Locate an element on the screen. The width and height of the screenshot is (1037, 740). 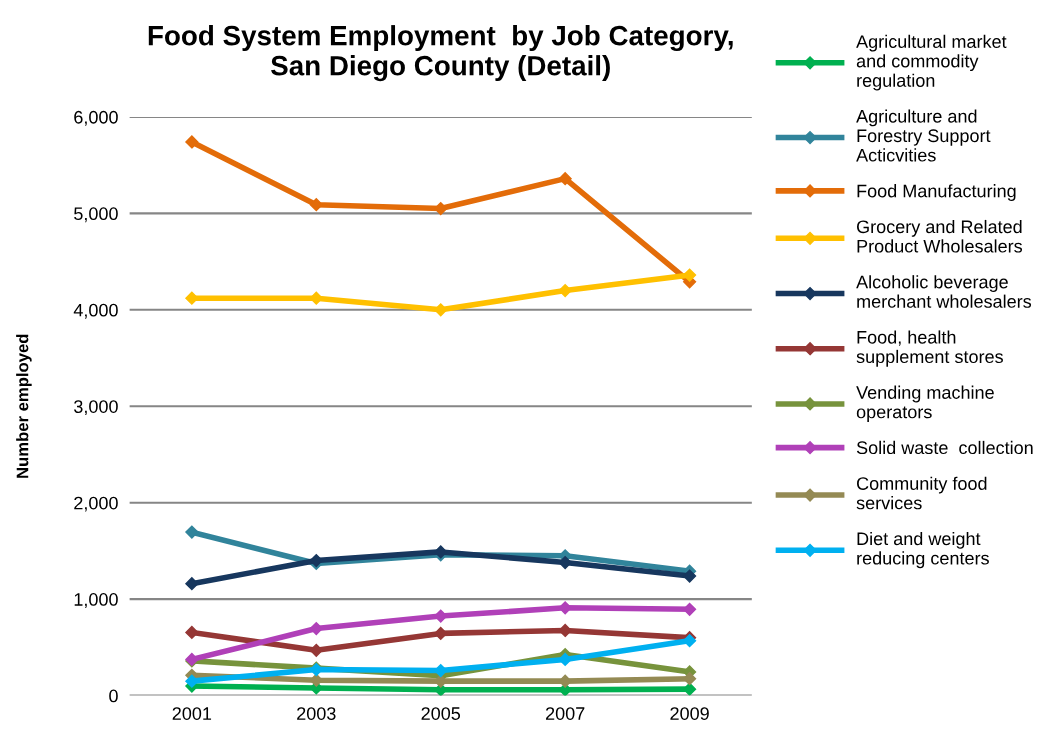
y-tick-label: 2,000 is located at coordinates (96, 504).